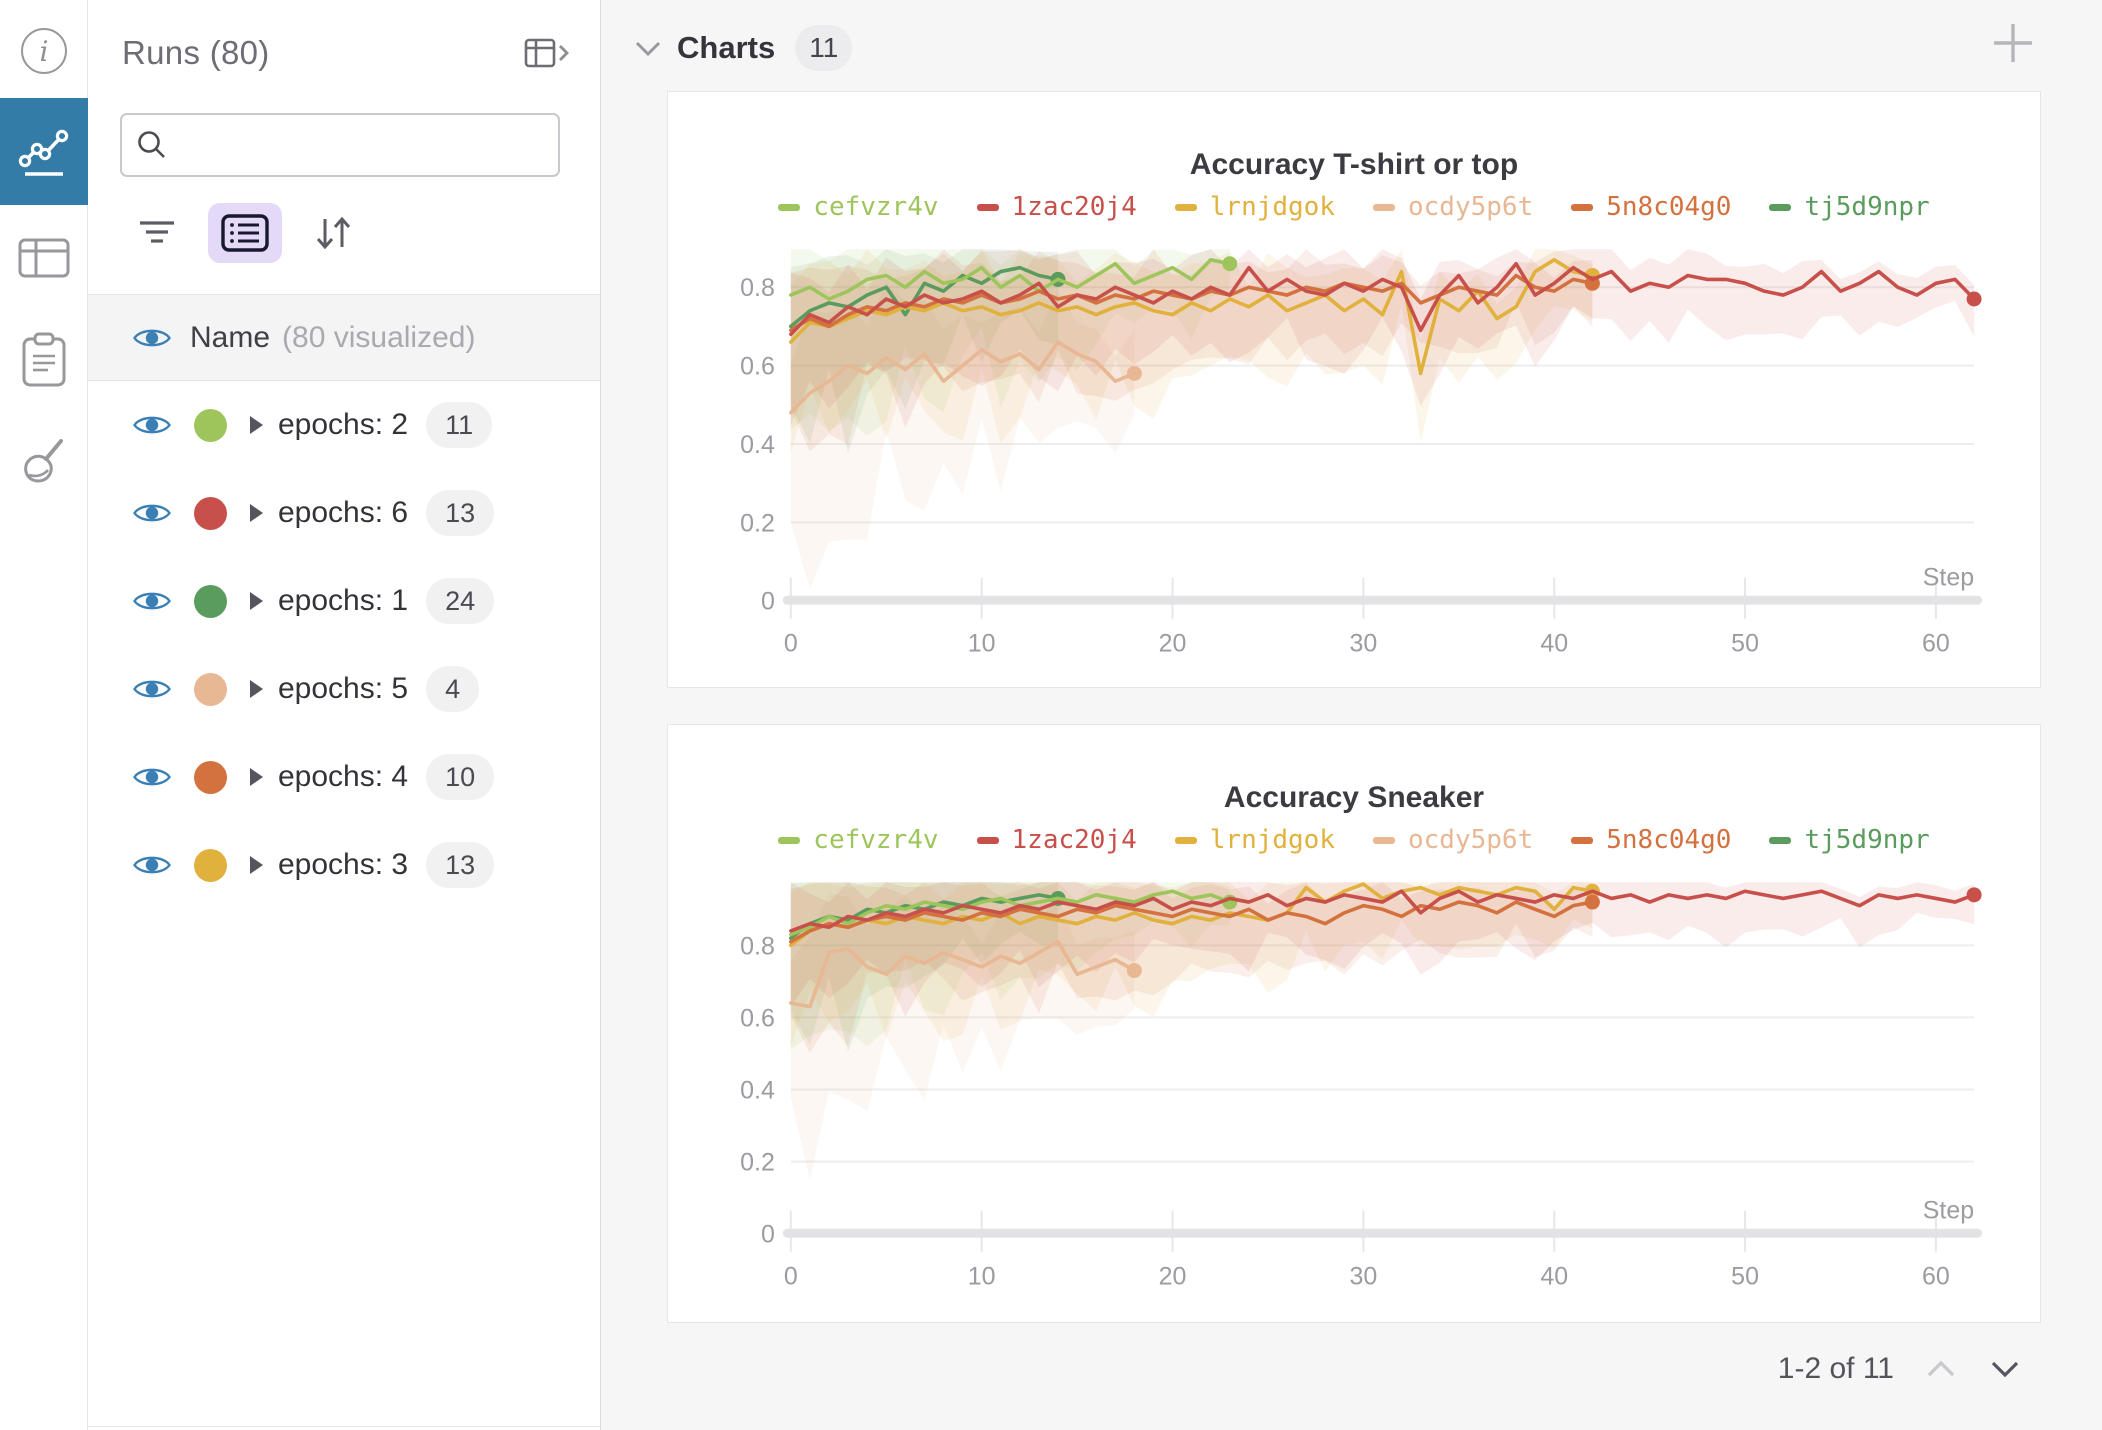 The image size is (2102, 1430). Describe the element at coordinates (2013, 43) in the screenshot. I see `plus-icon` at that location.